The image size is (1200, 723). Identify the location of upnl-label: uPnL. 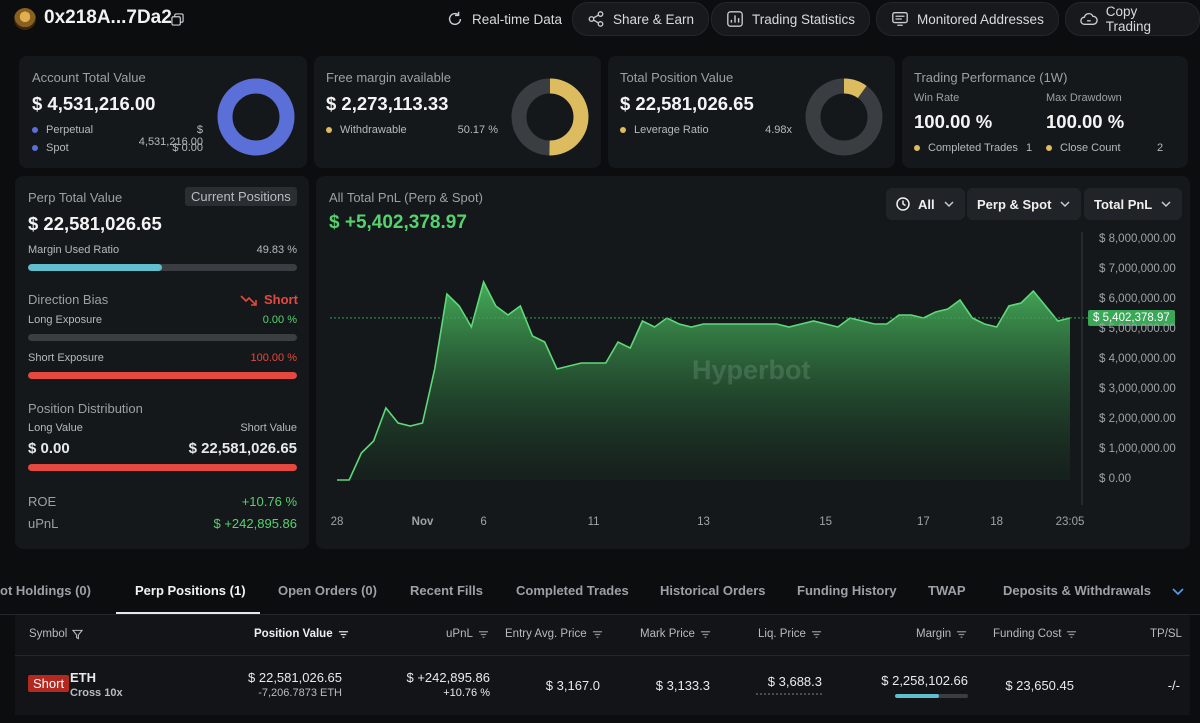
(43, 523).